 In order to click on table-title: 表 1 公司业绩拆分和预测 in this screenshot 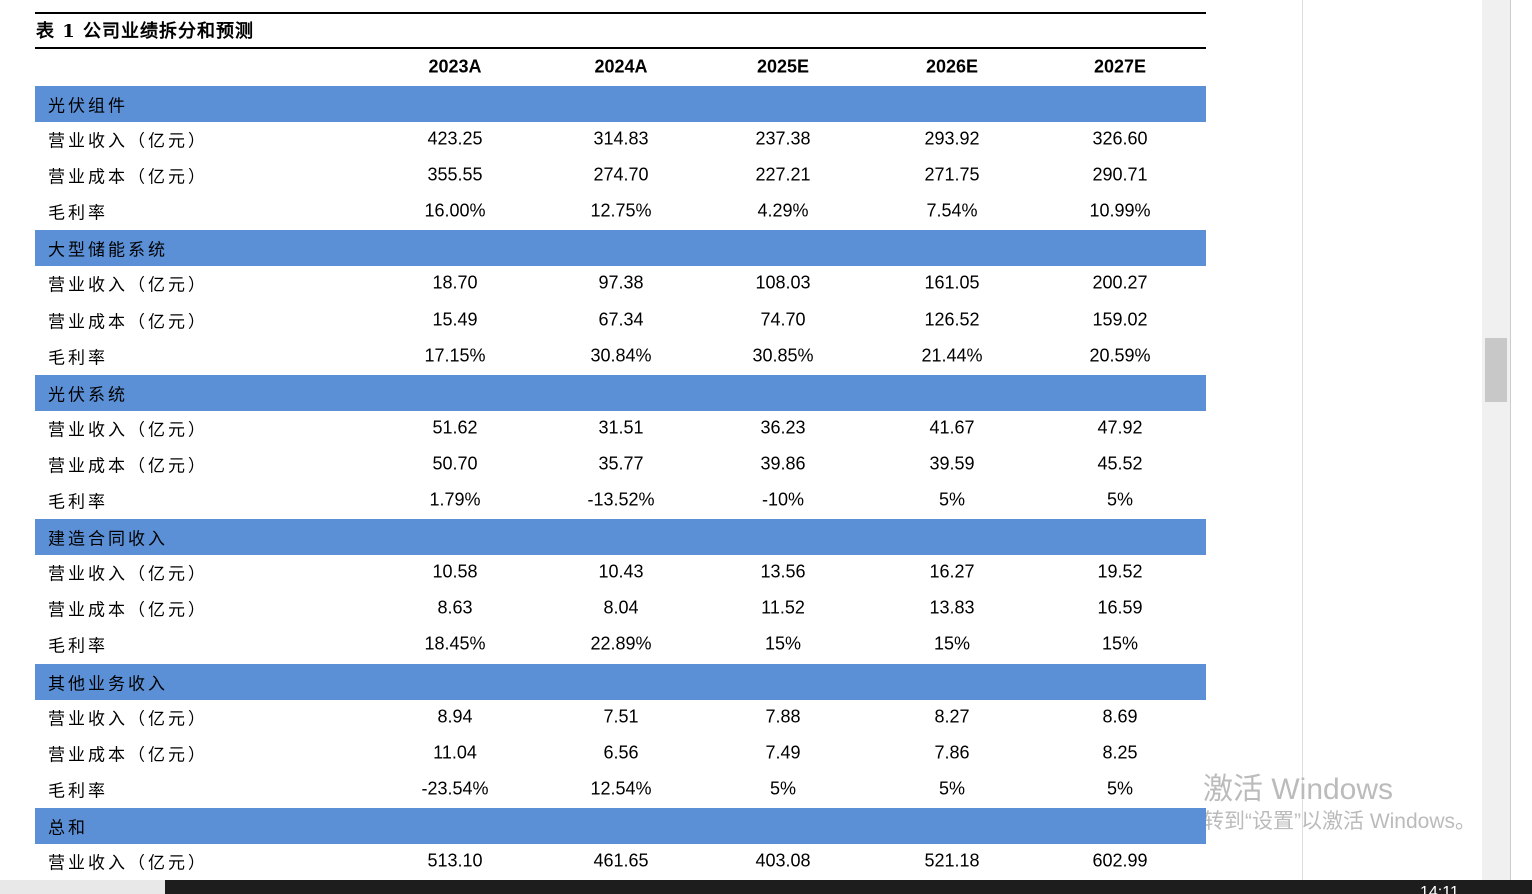, I will do `click(145, 31)`.